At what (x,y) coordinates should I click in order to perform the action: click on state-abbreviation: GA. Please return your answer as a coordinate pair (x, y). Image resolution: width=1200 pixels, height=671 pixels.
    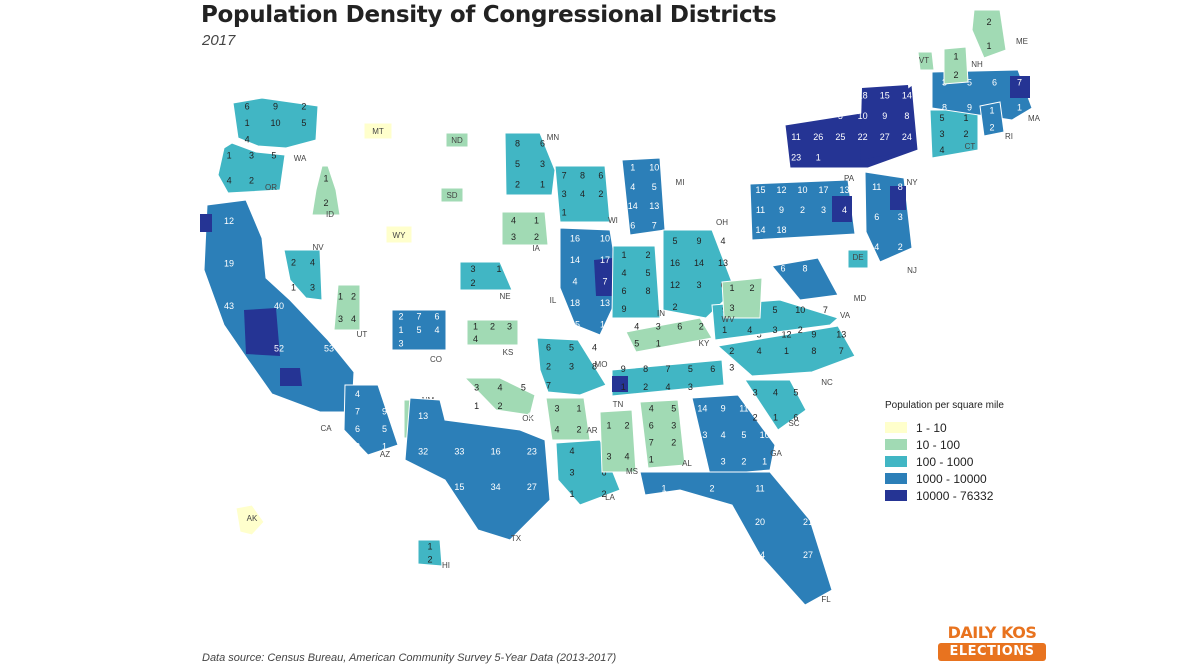
    Looking at the image, I should click on (776, 453).